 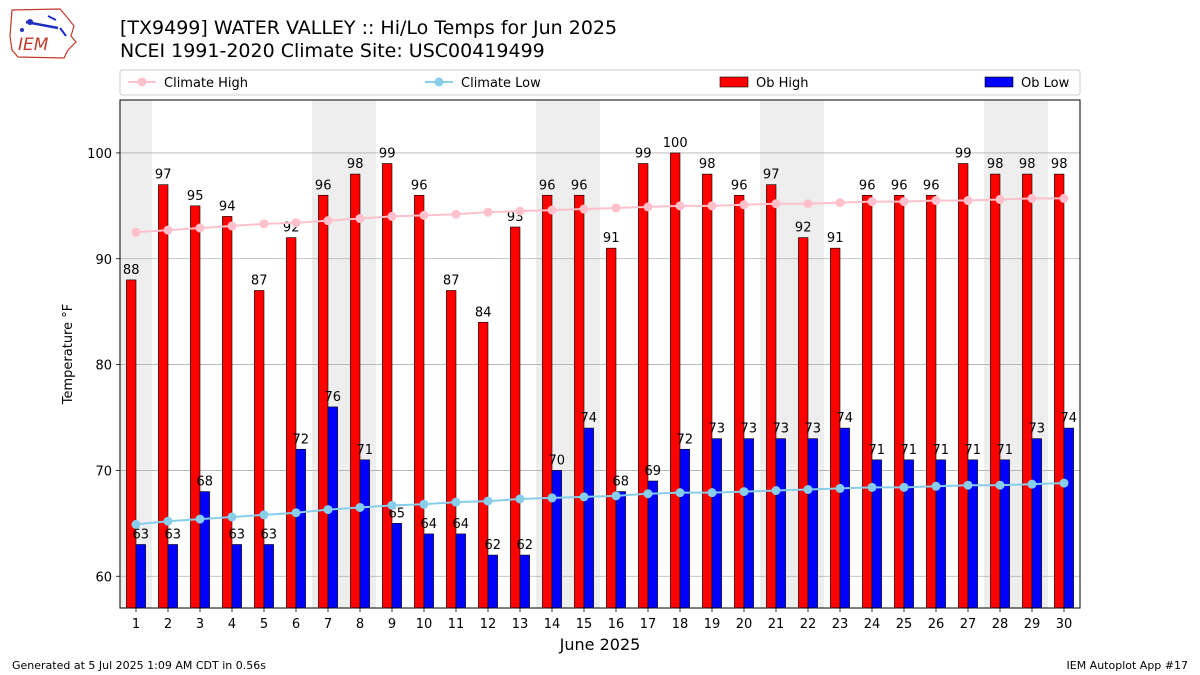 I want to click on ob-high-label: 96, so click(x=323, y=185).